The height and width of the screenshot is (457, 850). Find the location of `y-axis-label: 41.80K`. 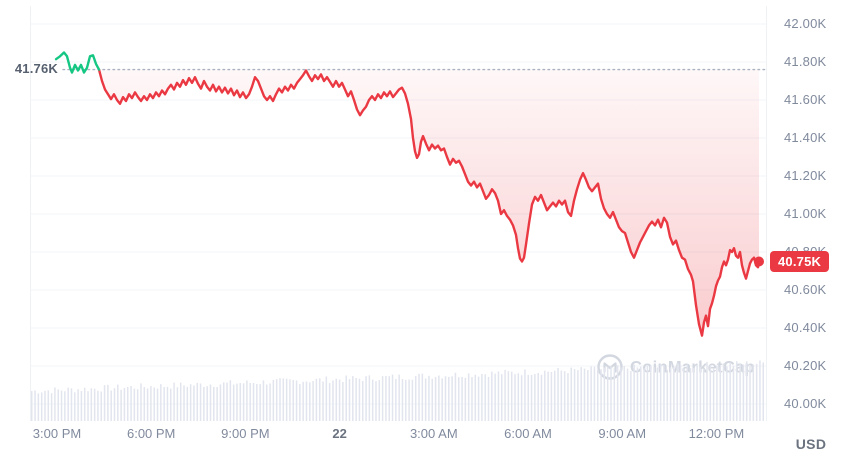

y-axis-label: 41.80K is located at coordinates (805, 61).